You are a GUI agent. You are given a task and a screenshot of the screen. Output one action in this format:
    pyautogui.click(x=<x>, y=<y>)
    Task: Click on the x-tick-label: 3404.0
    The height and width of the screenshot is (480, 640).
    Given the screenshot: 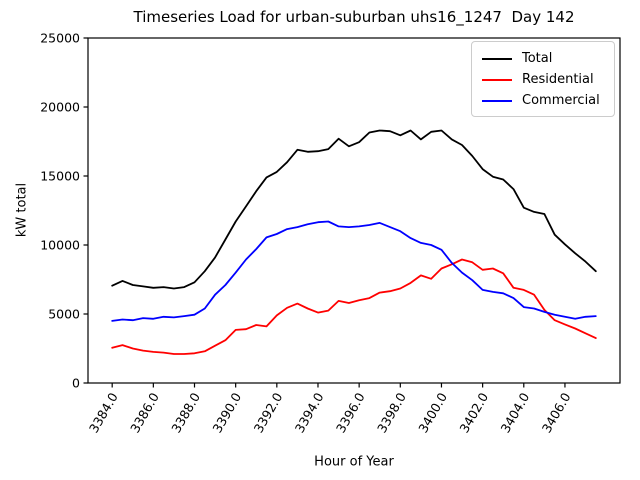 What is the action you would take?
    pyautogui.click(x=515, y=412)
    